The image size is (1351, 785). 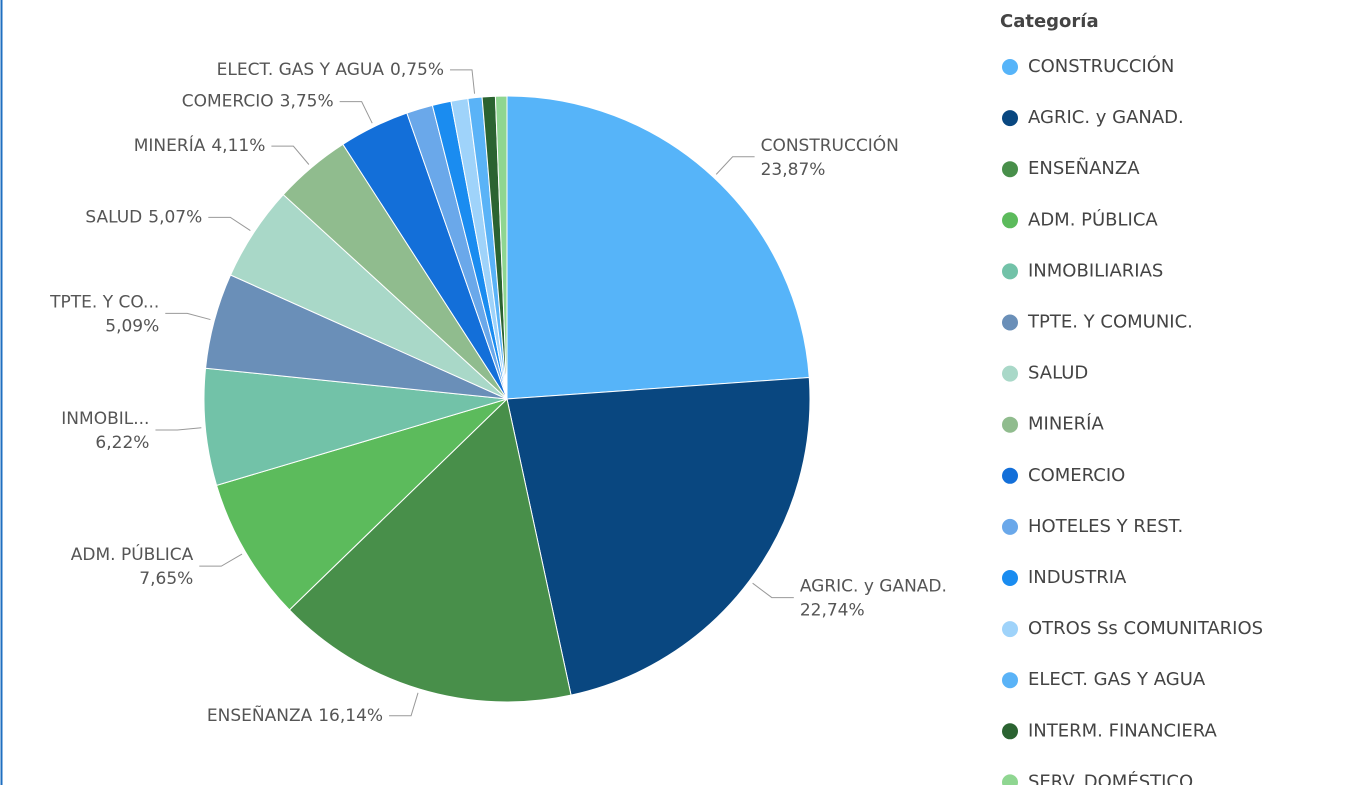 What do you see at coordinates (228, 102) in the screenshot?
I see `data-label-name: COMERCIO` at bounding box center [228, 102].